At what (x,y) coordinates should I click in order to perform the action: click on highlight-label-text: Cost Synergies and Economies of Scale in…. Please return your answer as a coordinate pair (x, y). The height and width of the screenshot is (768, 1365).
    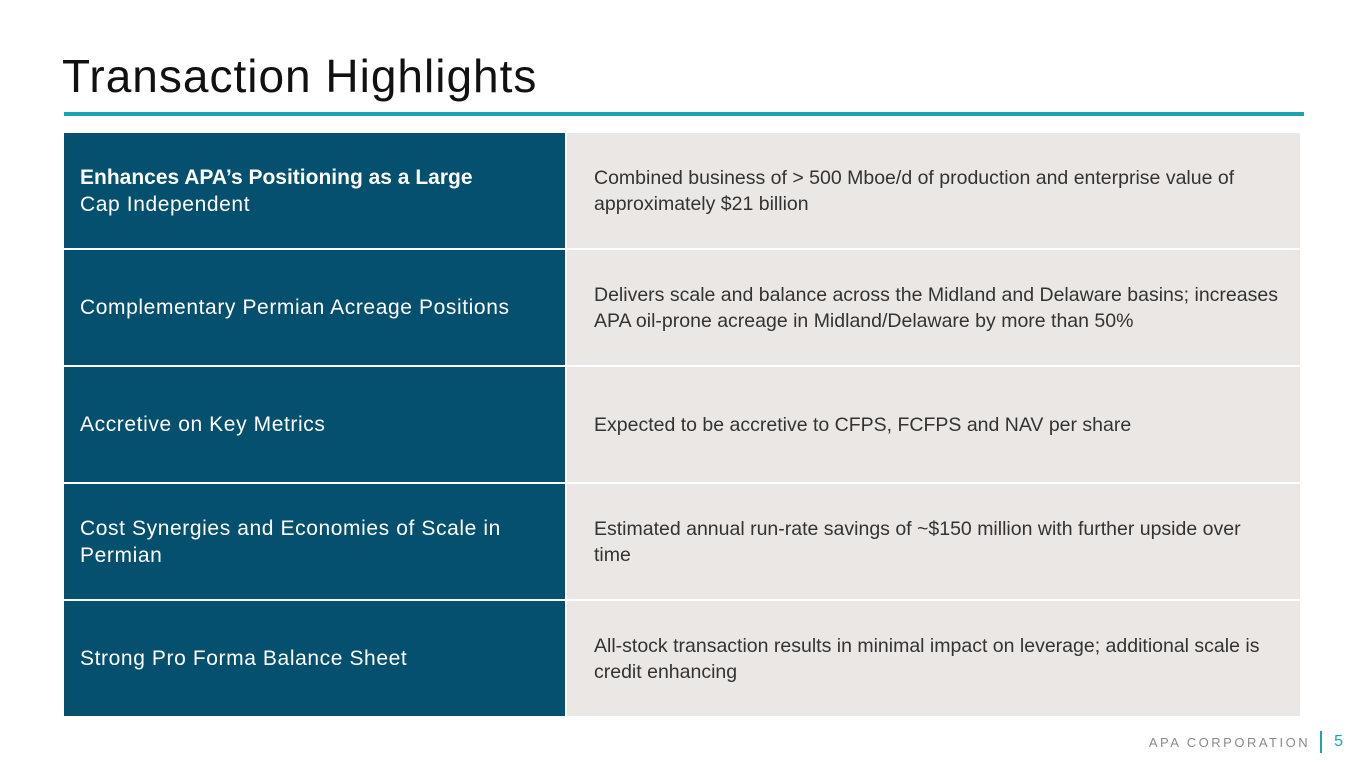
    Looking at the image, I should click on (290, 541).